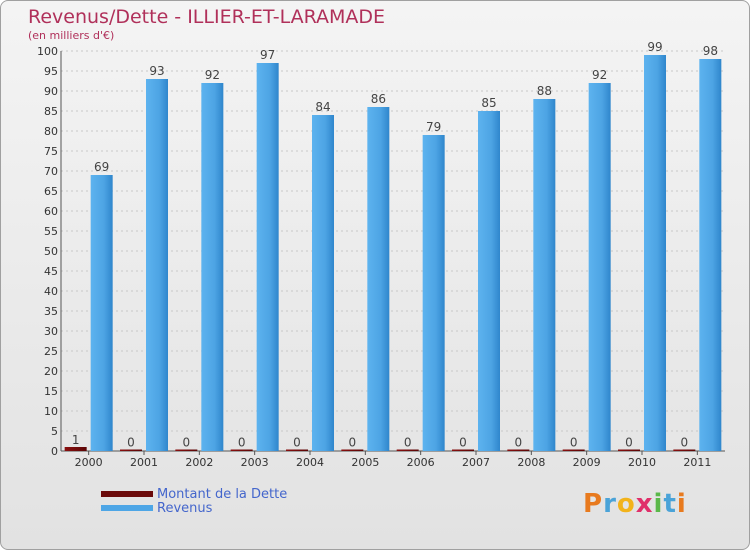 This screenshot has height=550, width=750. What do you see at coordinates (222, 494) in the screenshot?
I see `legend-label-dette: Montant de la Dette` at bounding box center [222, 494].